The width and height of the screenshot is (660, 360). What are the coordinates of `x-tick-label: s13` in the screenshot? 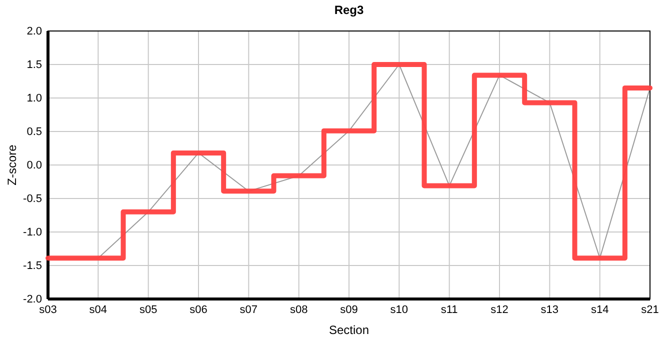 It's located at (549, 310).